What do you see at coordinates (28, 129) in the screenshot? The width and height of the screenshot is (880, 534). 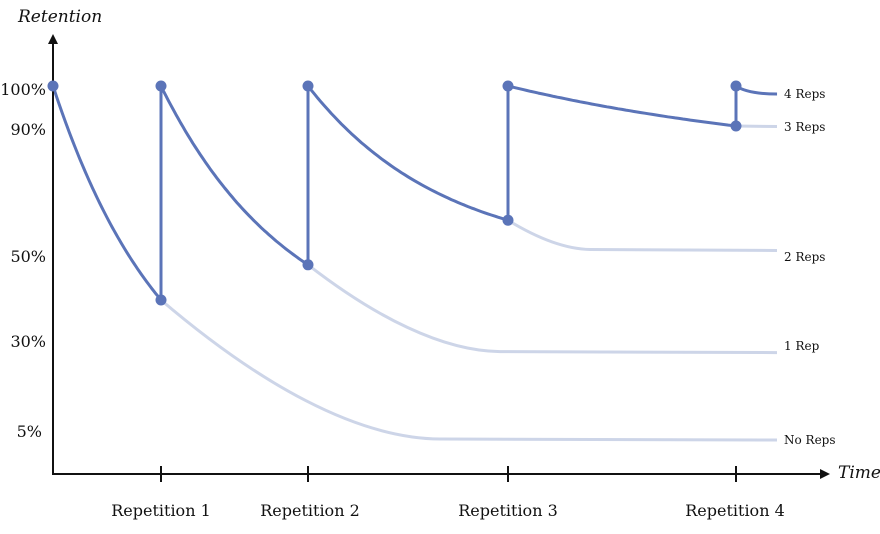 I see `y-tick-label: 90%` at bounding box center [28, 129].